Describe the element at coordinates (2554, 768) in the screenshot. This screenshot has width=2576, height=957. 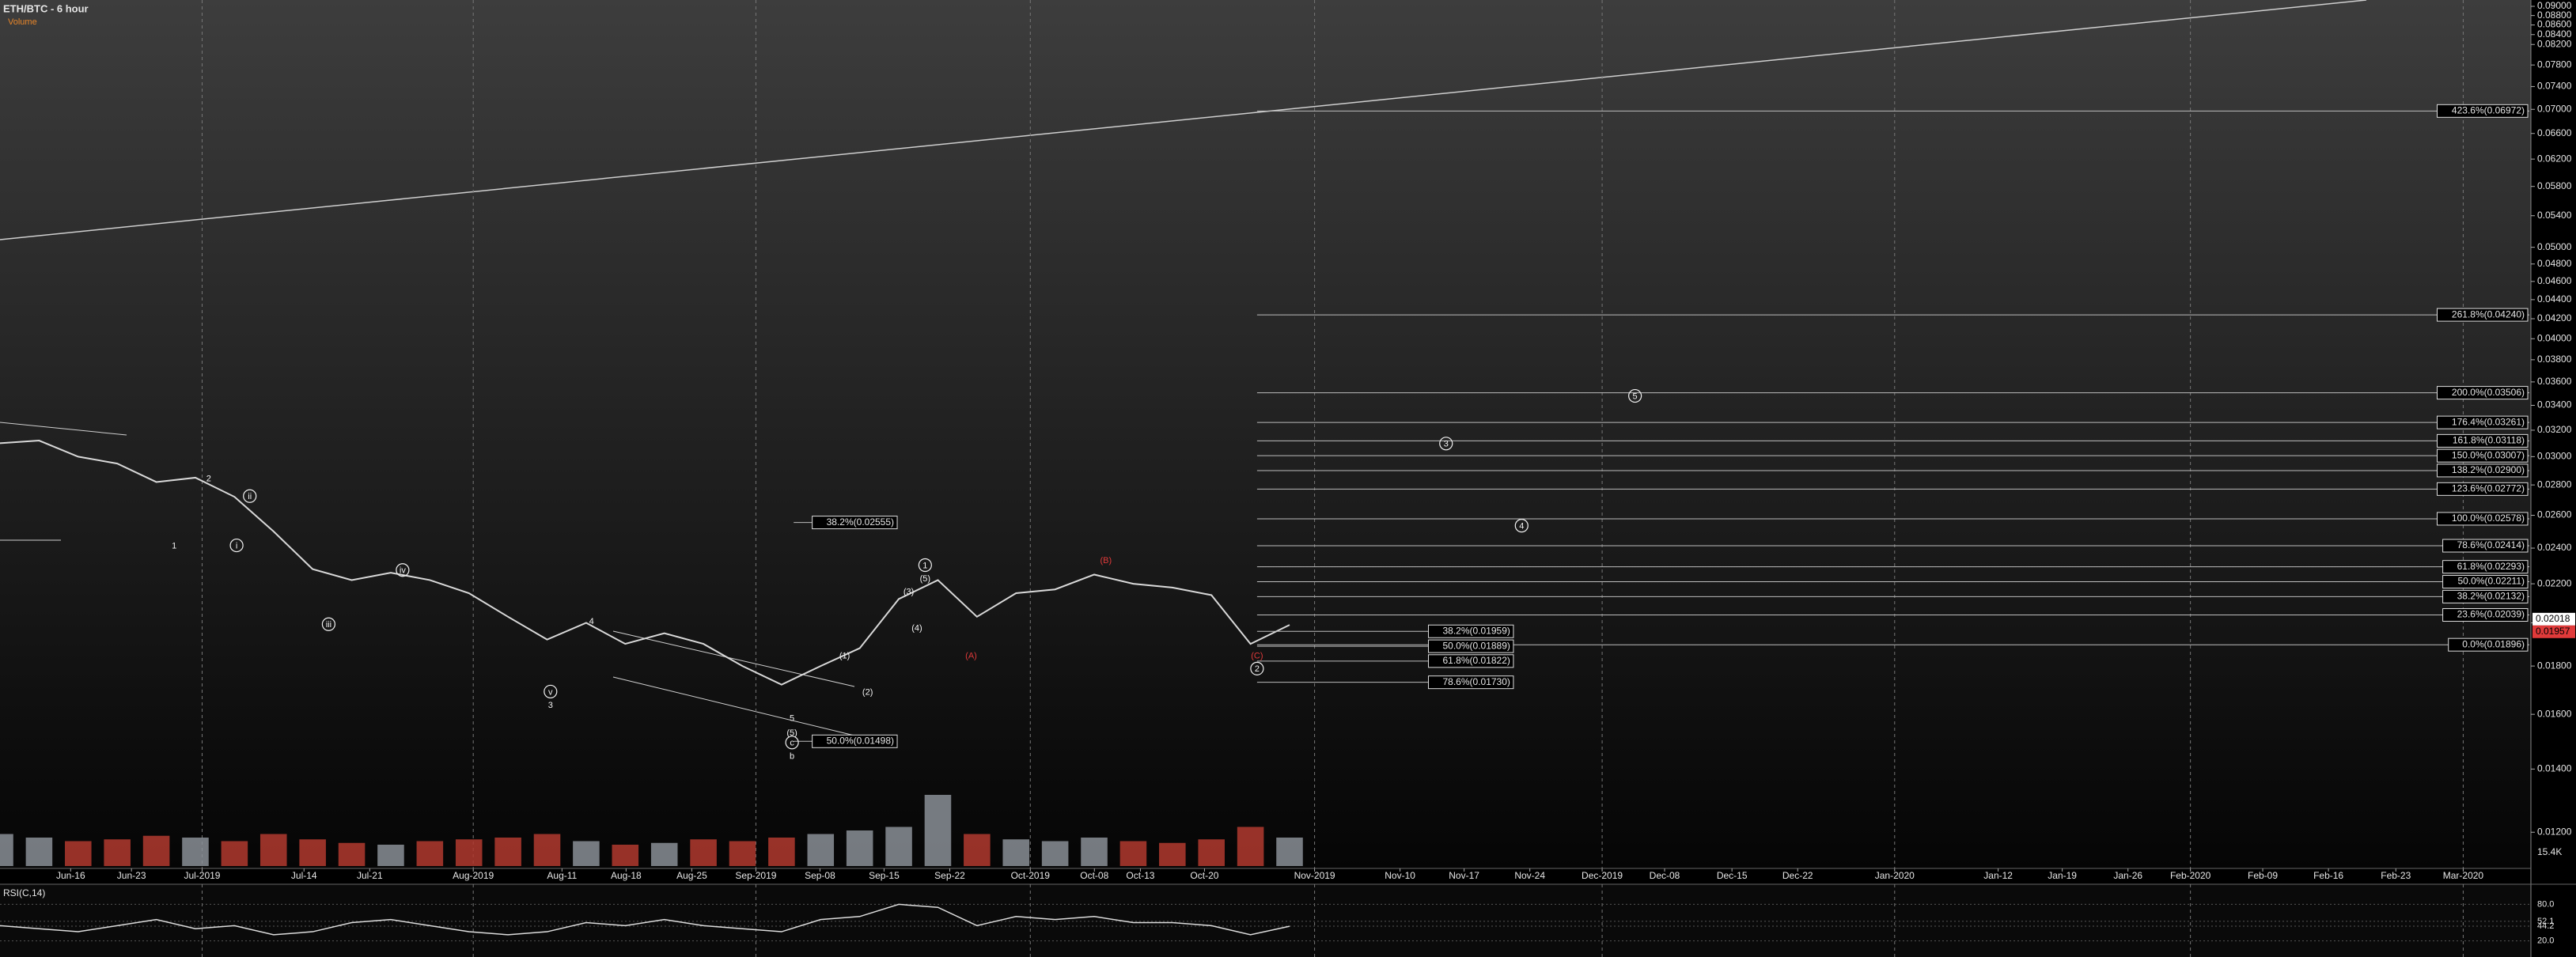
I see `y-tick-label: 0.01400` at that location.